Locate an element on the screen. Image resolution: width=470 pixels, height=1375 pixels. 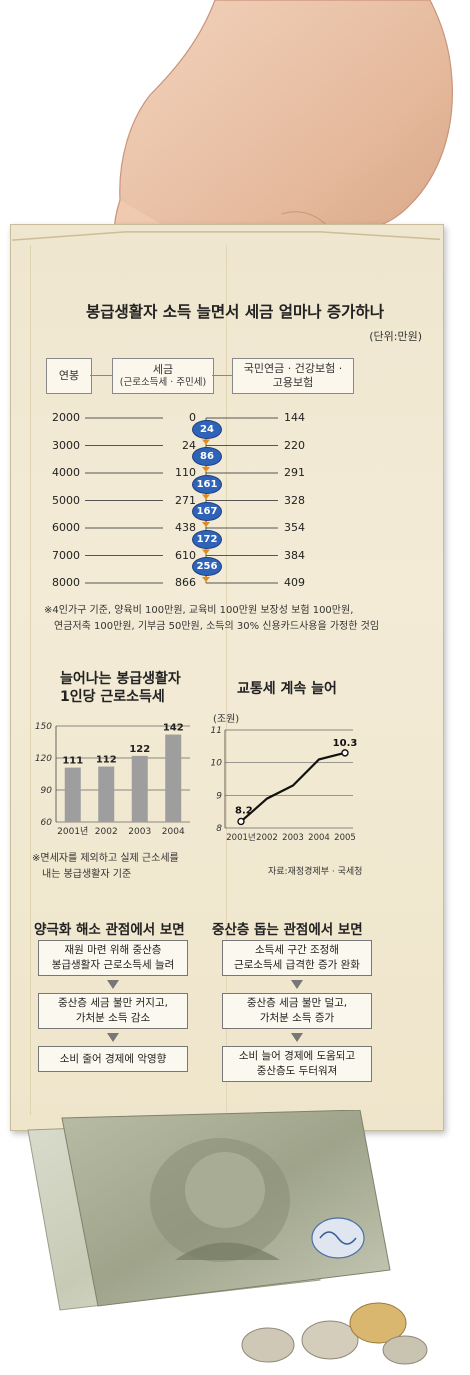
header-salary: 연봉 is located at coordinates (69, 376).